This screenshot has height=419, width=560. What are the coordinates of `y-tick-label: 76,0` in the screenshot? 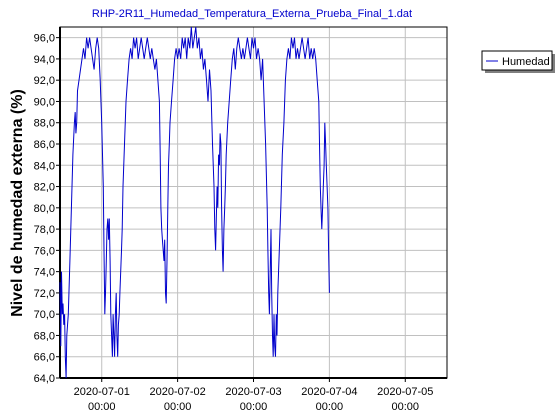 It's located at (44, 251).